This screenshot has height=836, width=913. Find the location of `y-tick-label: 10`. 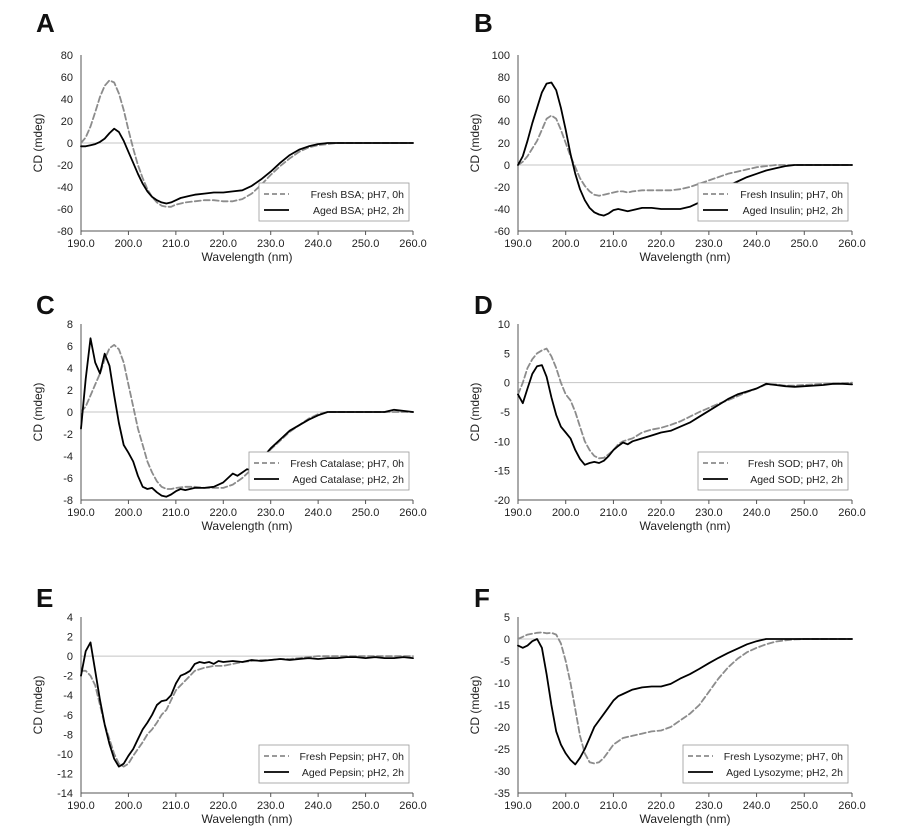

y-tick-label: 10 is located at coordinates (504, 325).